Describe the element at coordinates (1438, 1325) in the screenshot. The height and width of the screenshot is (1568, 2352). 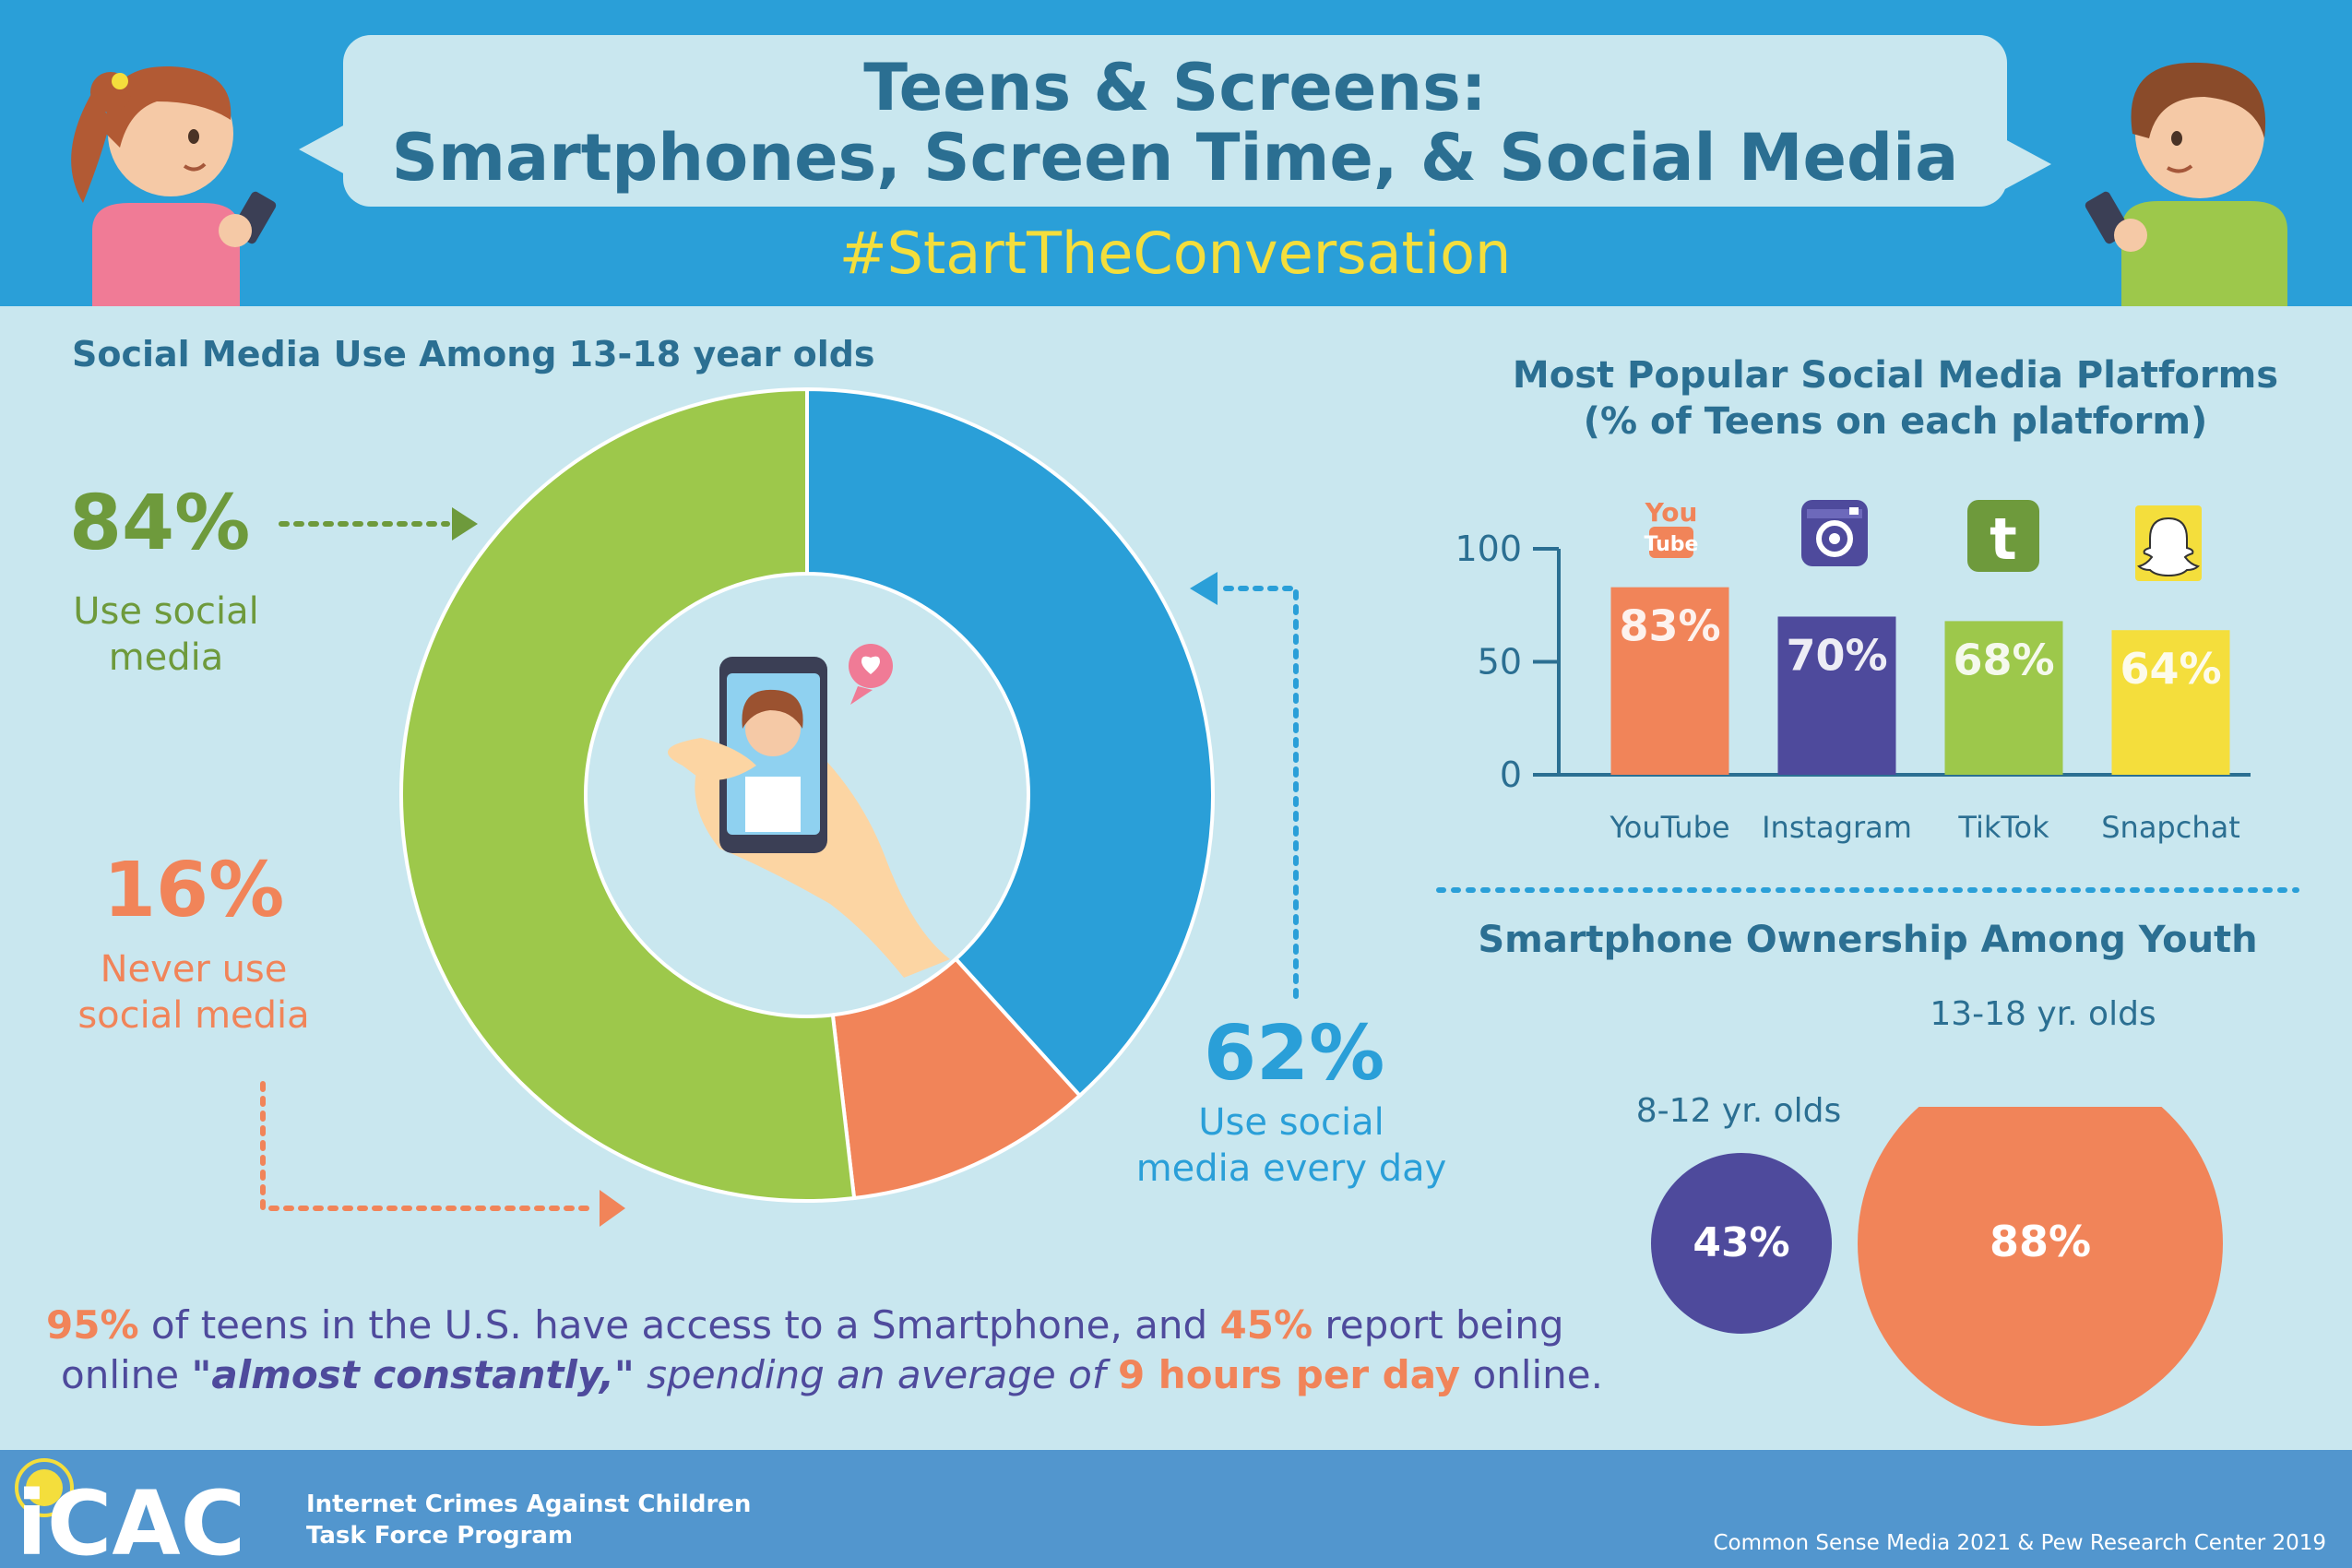
I see `stat-text-2: report being` at that location.